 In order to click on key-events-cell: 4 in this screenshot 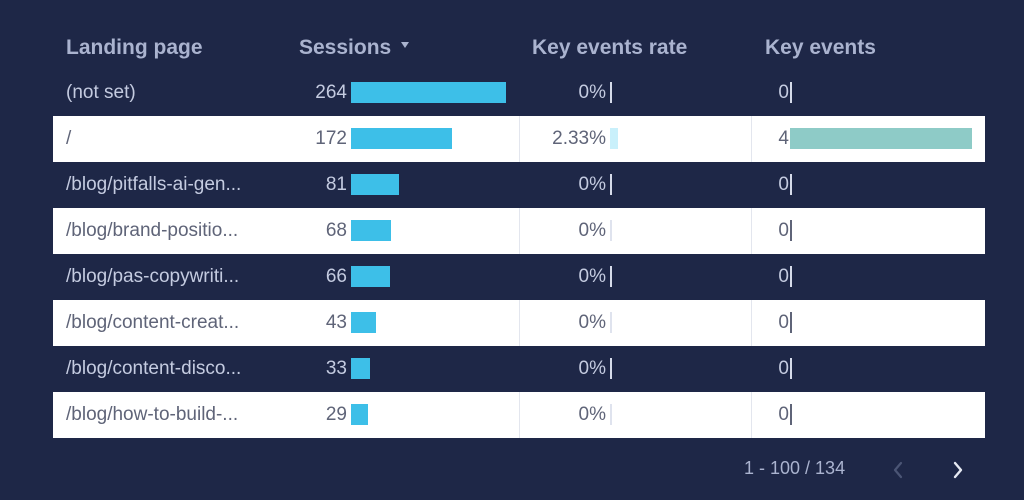, I will do `click(783, 138)`.